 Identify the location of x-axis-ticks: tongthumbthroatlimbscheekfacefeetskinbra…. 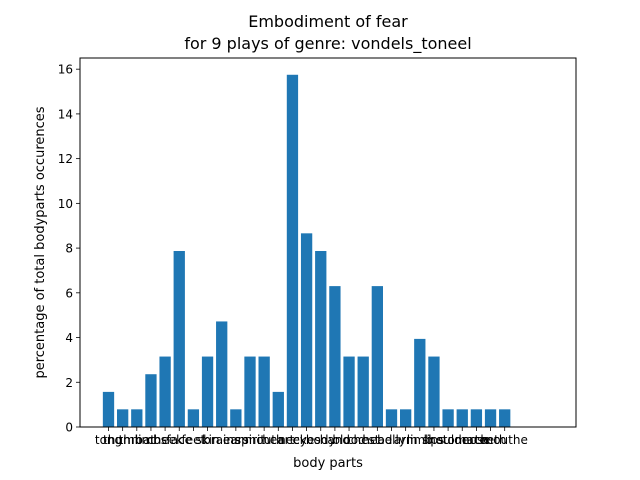
(311, 437).